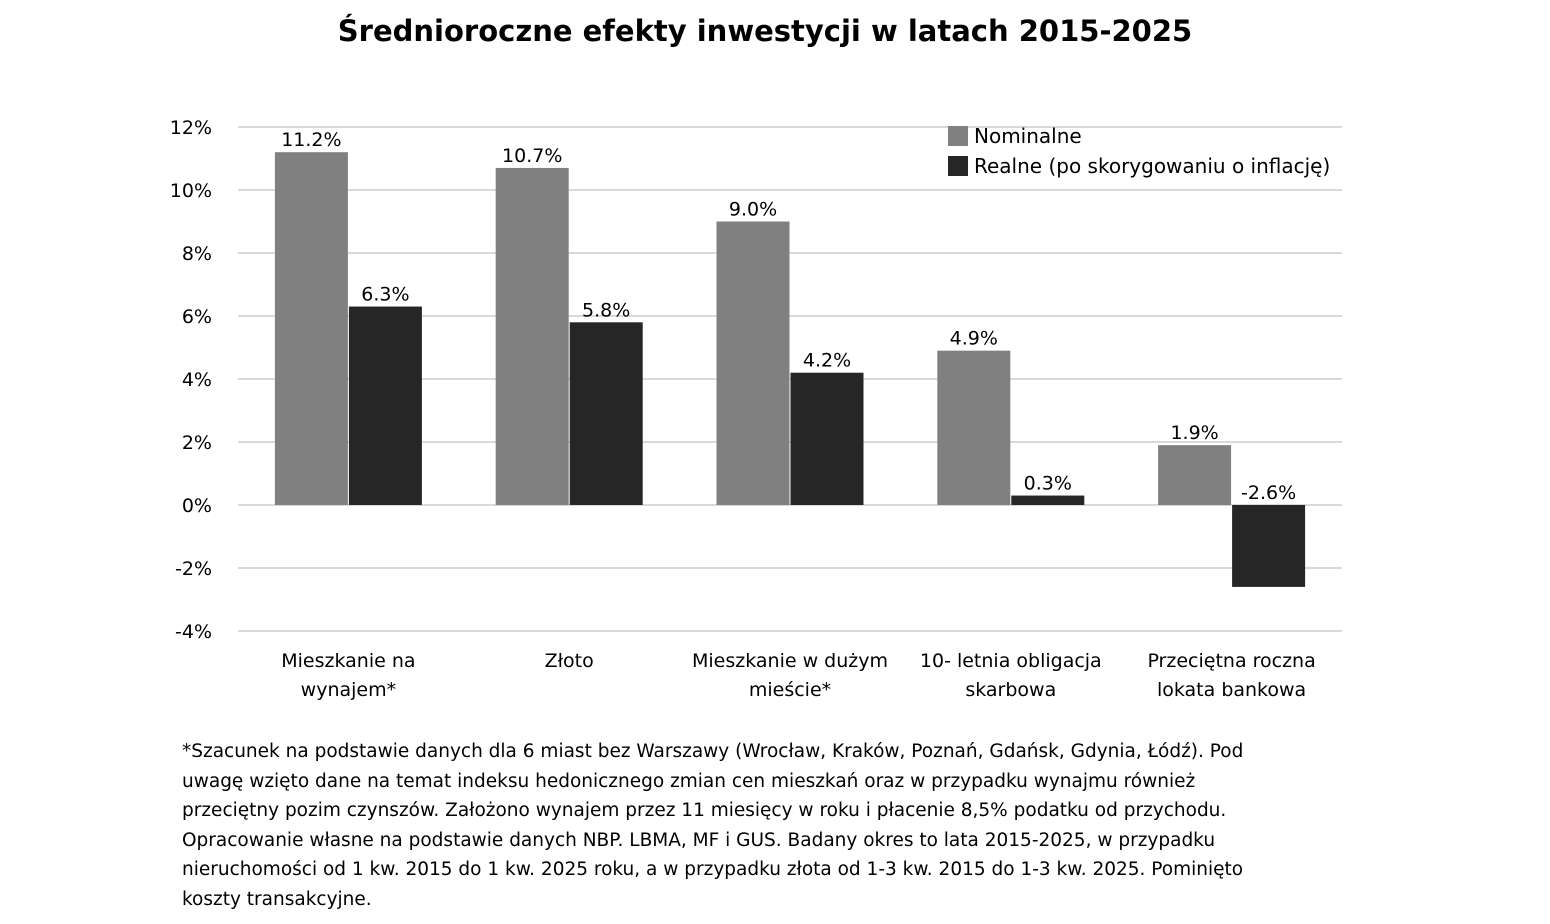 Image resolution: width=1550 pixels, height=924 pixels. Describe the element at coordinates (1194, 433) in the screenshot. I see `data-label: 1.9%` at that location.